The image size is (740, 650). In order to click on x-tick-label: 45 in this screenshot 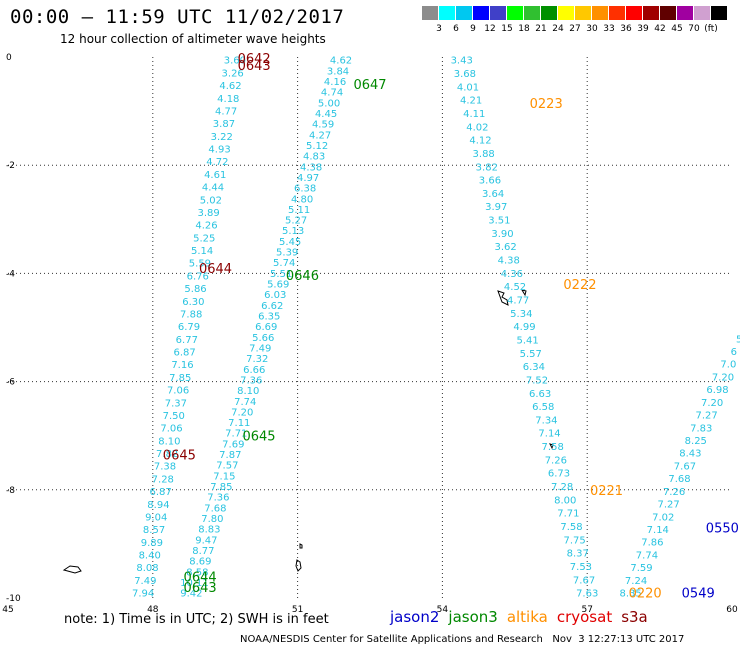, I will do `click(7, 610)`.